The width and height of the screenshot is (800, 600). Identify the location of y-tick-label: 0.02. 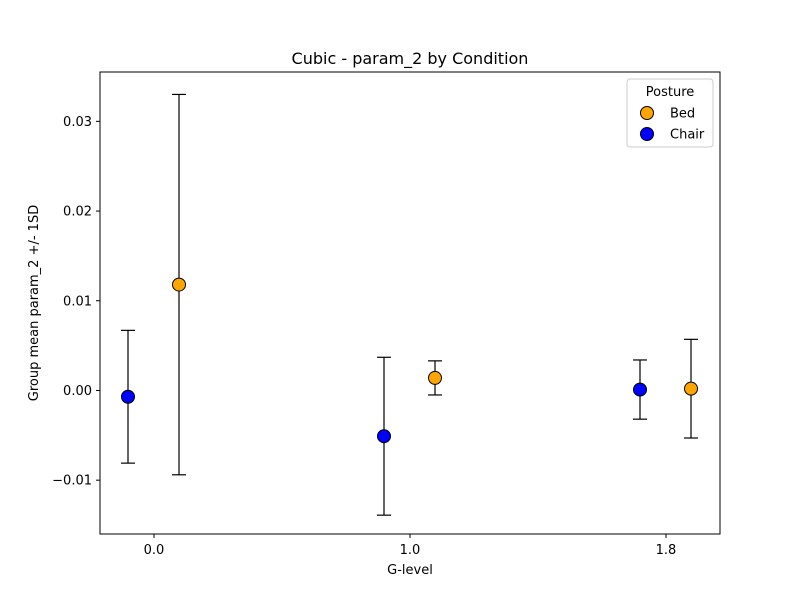
(77, 212).